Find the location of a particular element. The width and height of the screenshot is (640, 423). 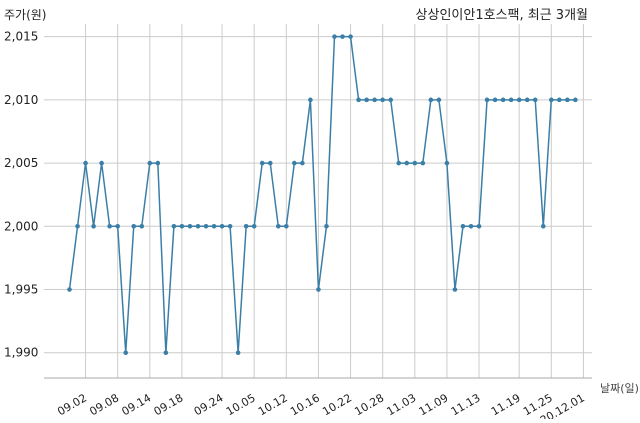

x-tick-label: 09.18 is located at coordinates (169, 404).